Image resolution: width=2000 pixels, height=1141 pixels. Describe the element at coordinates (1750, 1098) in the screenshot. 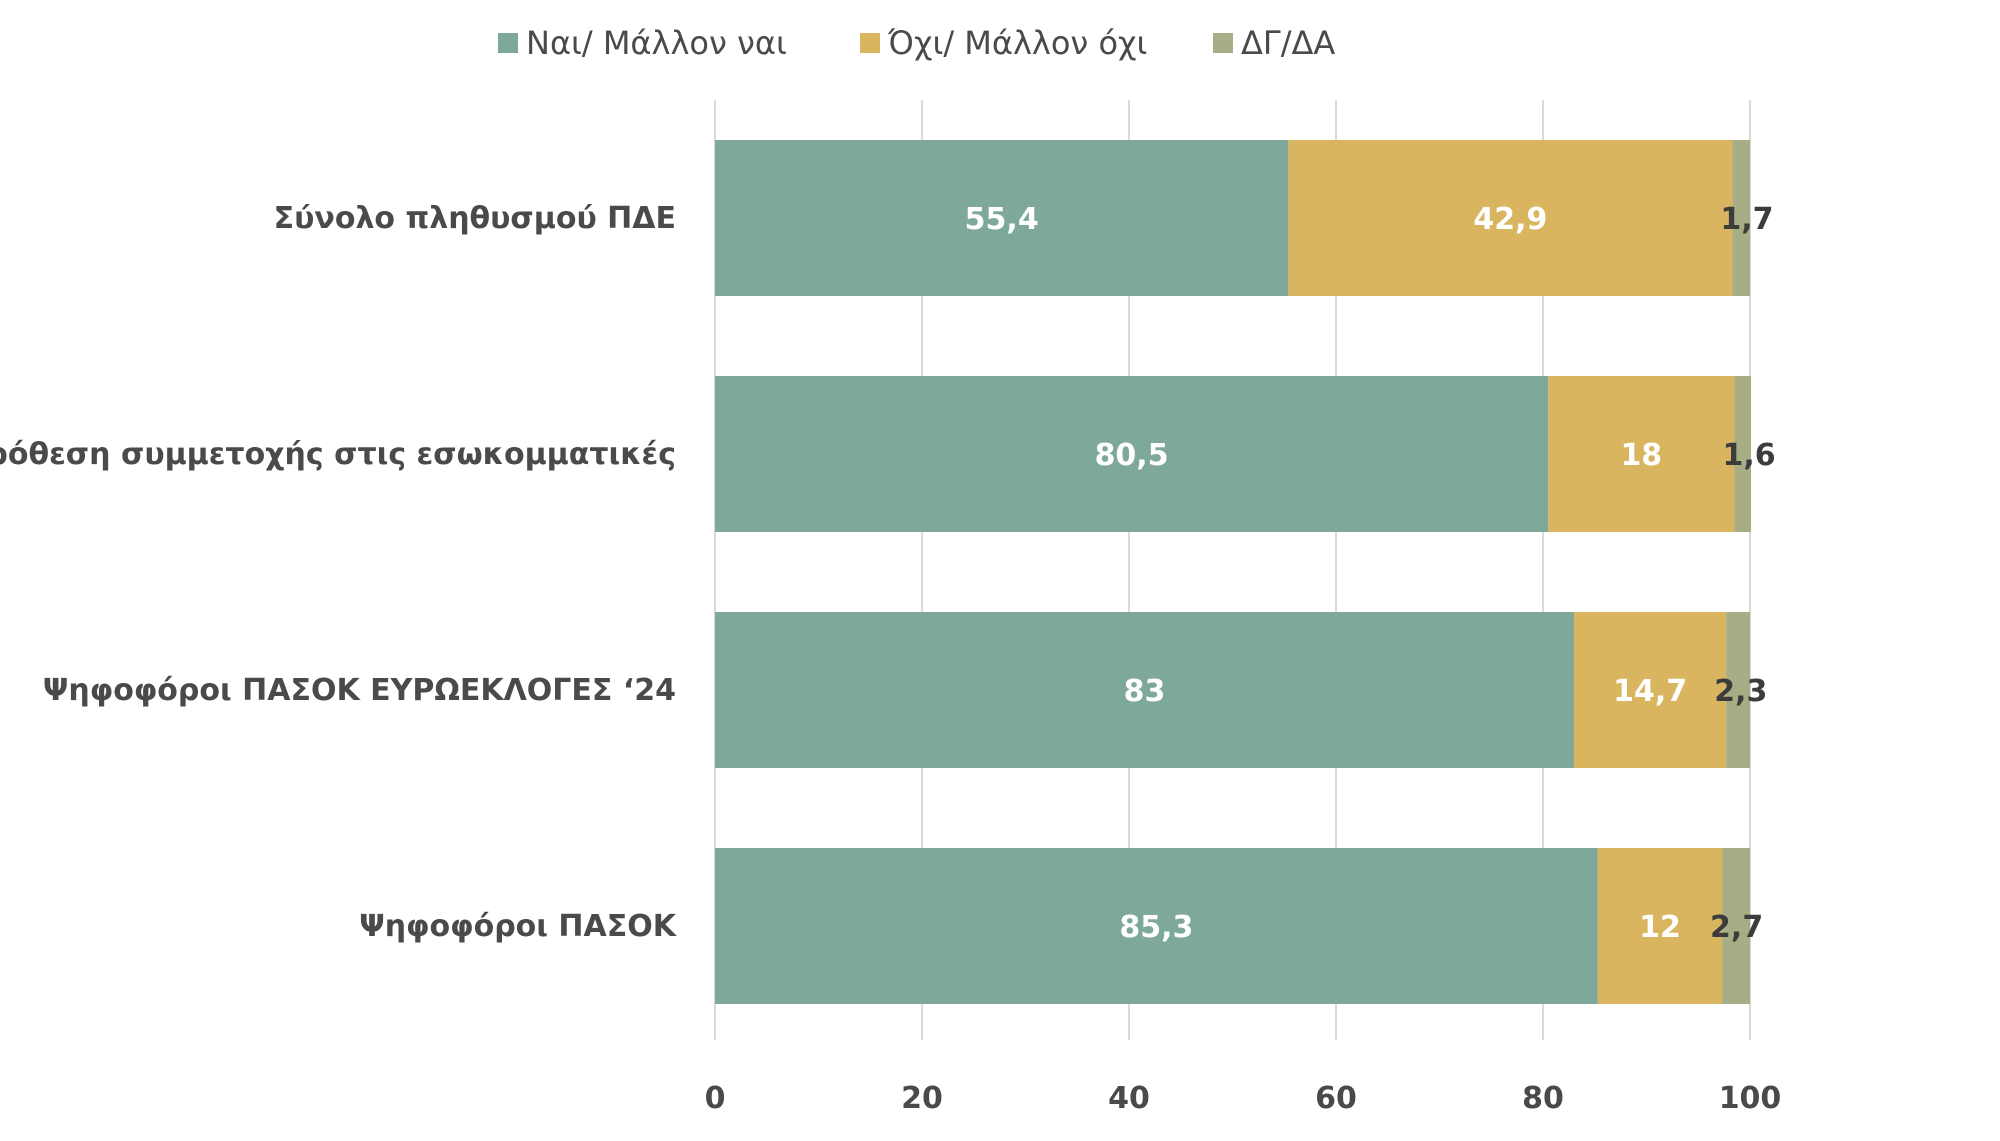

I see `x-tick-label: 100` at that location.